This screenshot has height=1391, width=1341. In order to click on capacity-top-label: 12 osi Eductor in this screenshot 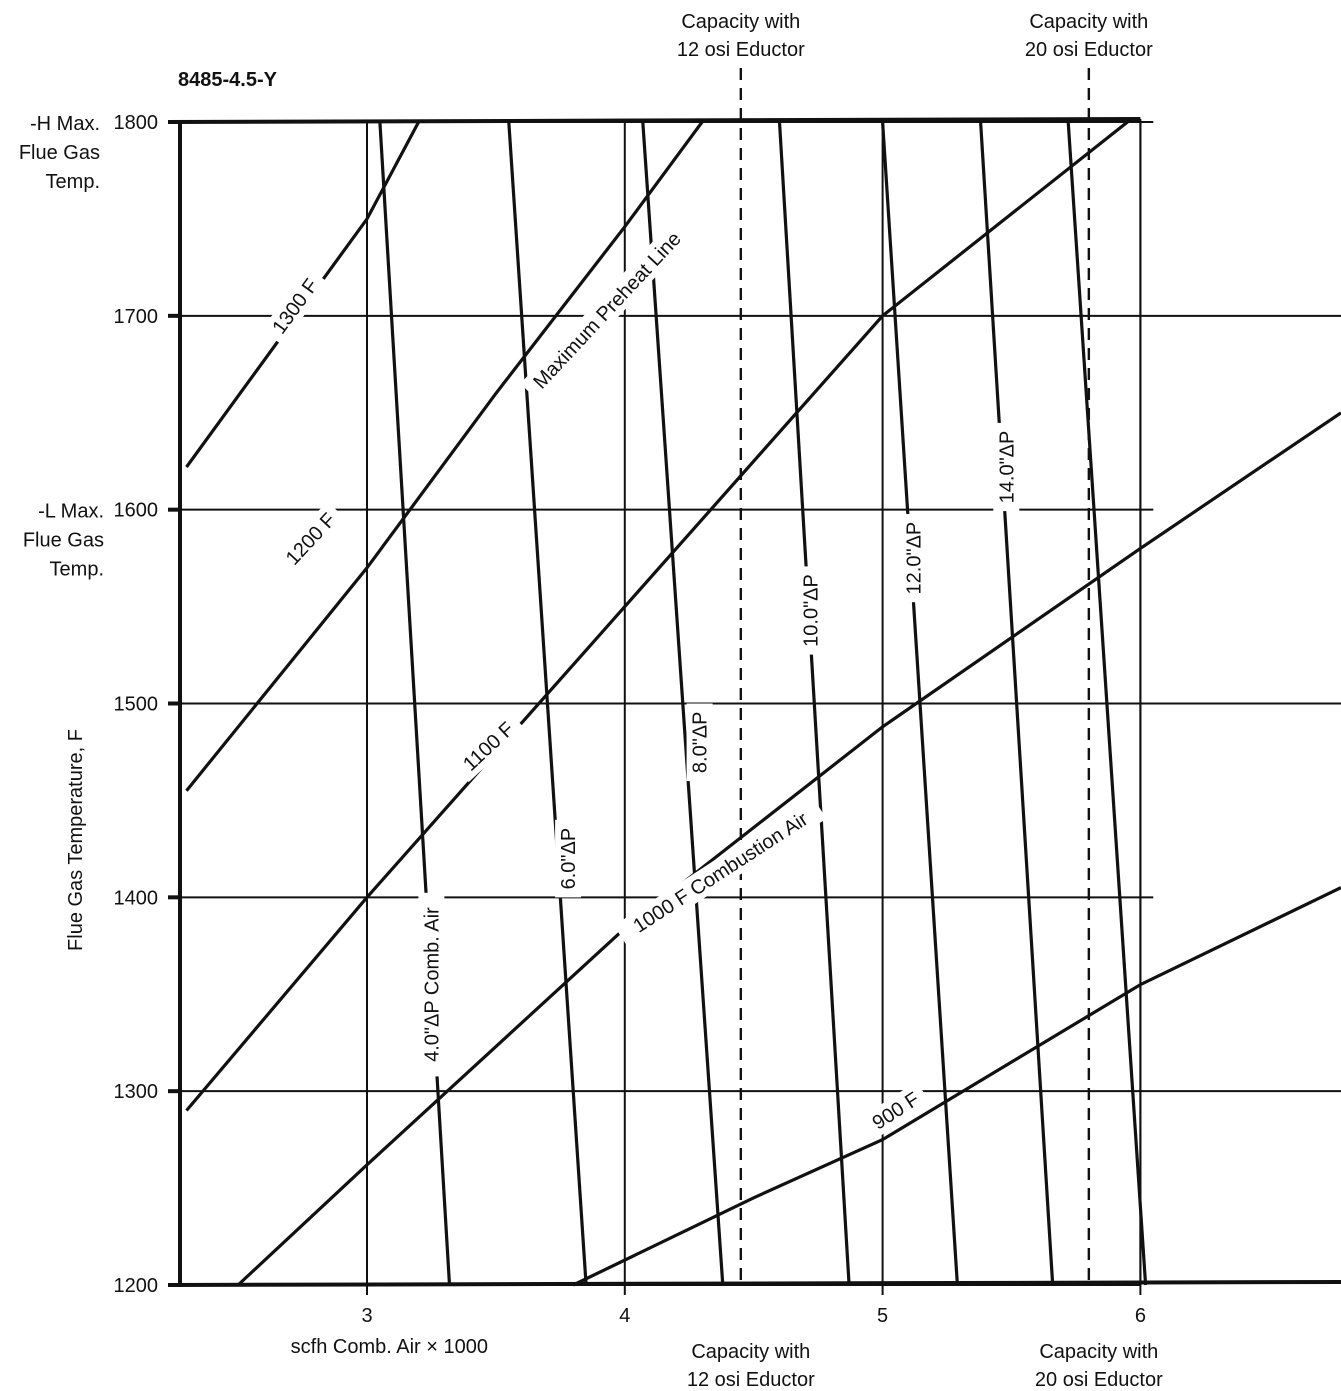, I will do `click(741, 50)`.